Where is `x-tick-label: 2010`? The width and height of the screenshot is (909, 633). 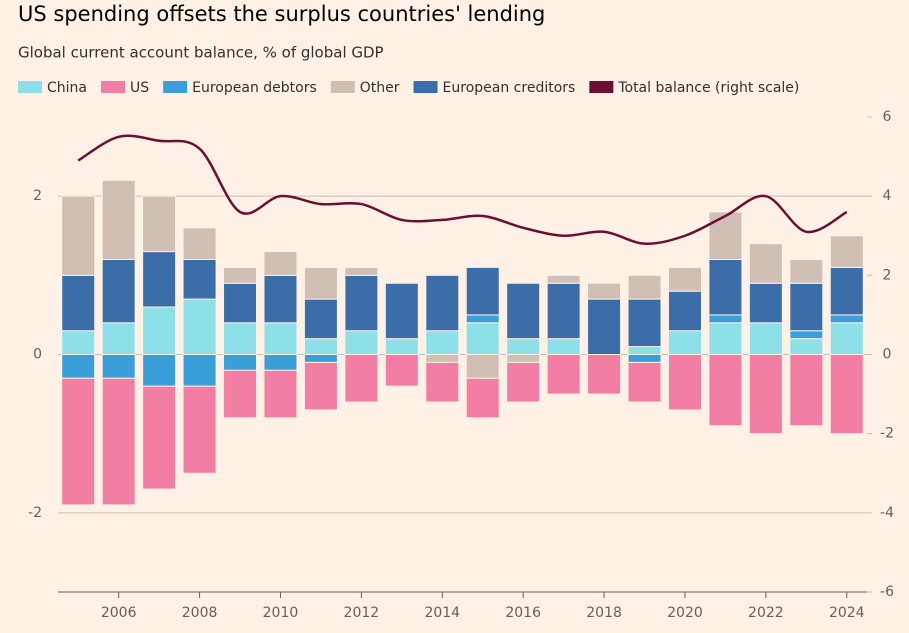 x-tick-label: 2010 is located at coordinates (281, 613).